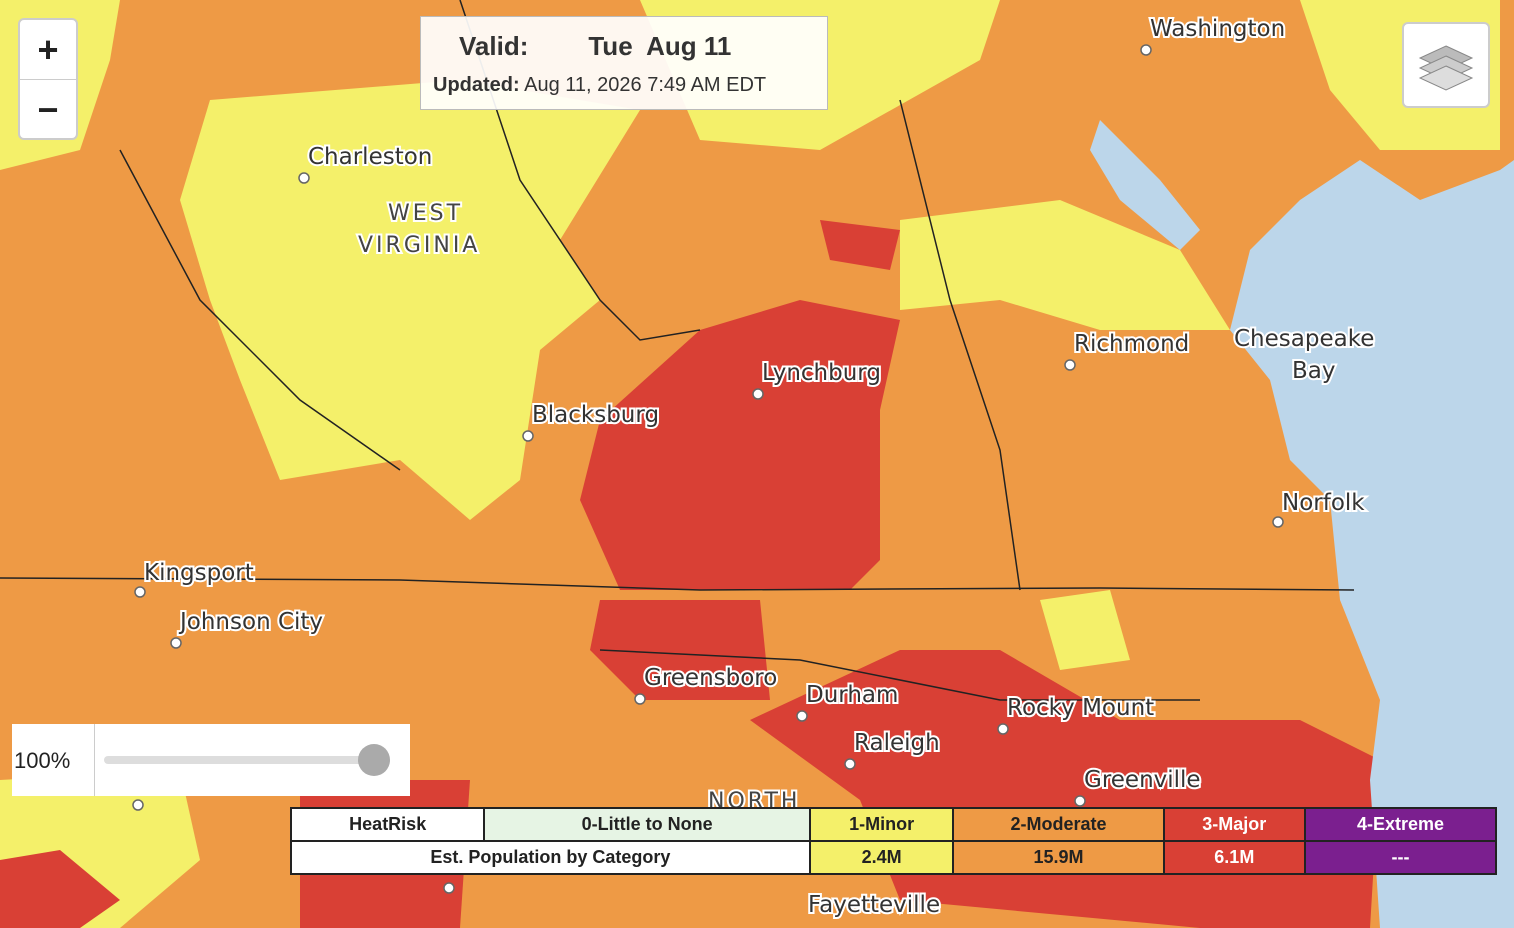 The height and width of the screenshot is (928, 1514). I want to click on city-label: Washington, so click(1217, 29).